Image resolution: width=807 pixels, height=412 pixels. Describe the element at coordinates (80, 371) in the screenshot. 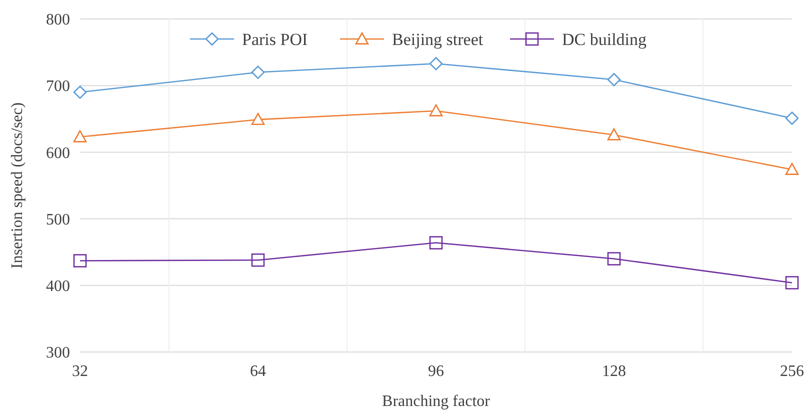

I see `x-tick-label: 32` at that location.